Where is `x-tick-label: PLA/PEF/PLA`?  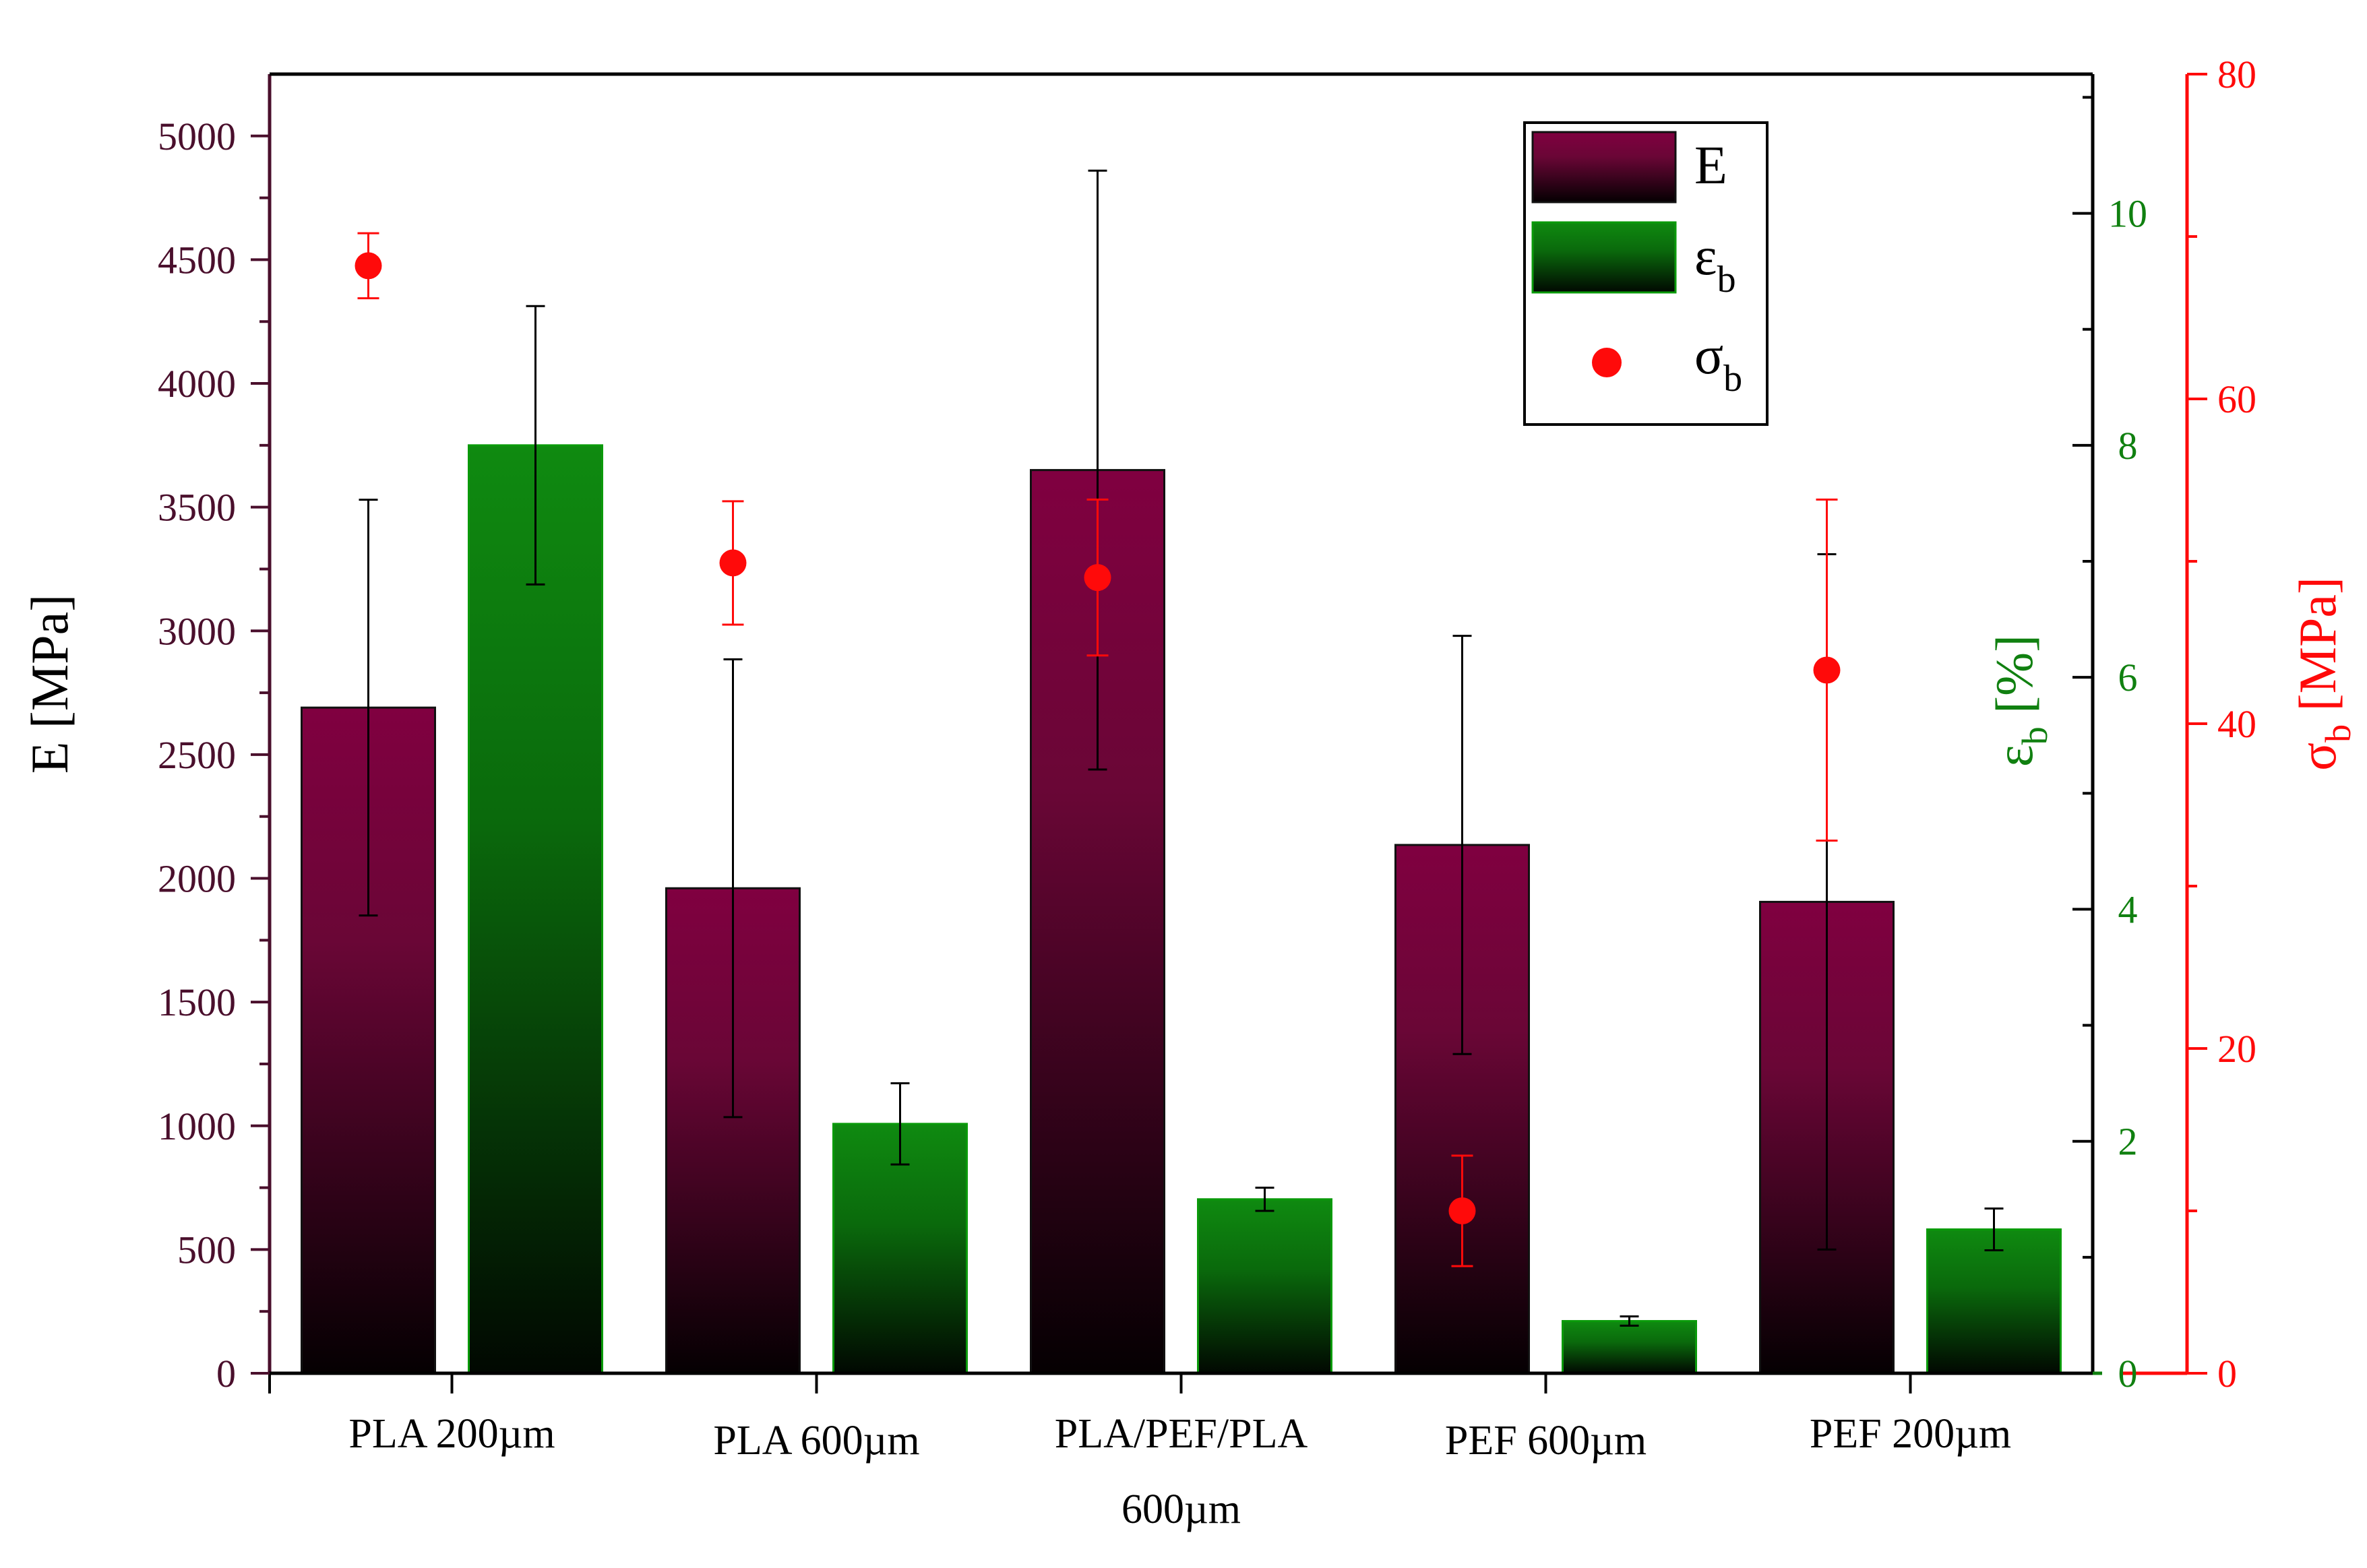 x-tick-label: PLA/PEF/PLA is located at coordinates (1181, 1434).